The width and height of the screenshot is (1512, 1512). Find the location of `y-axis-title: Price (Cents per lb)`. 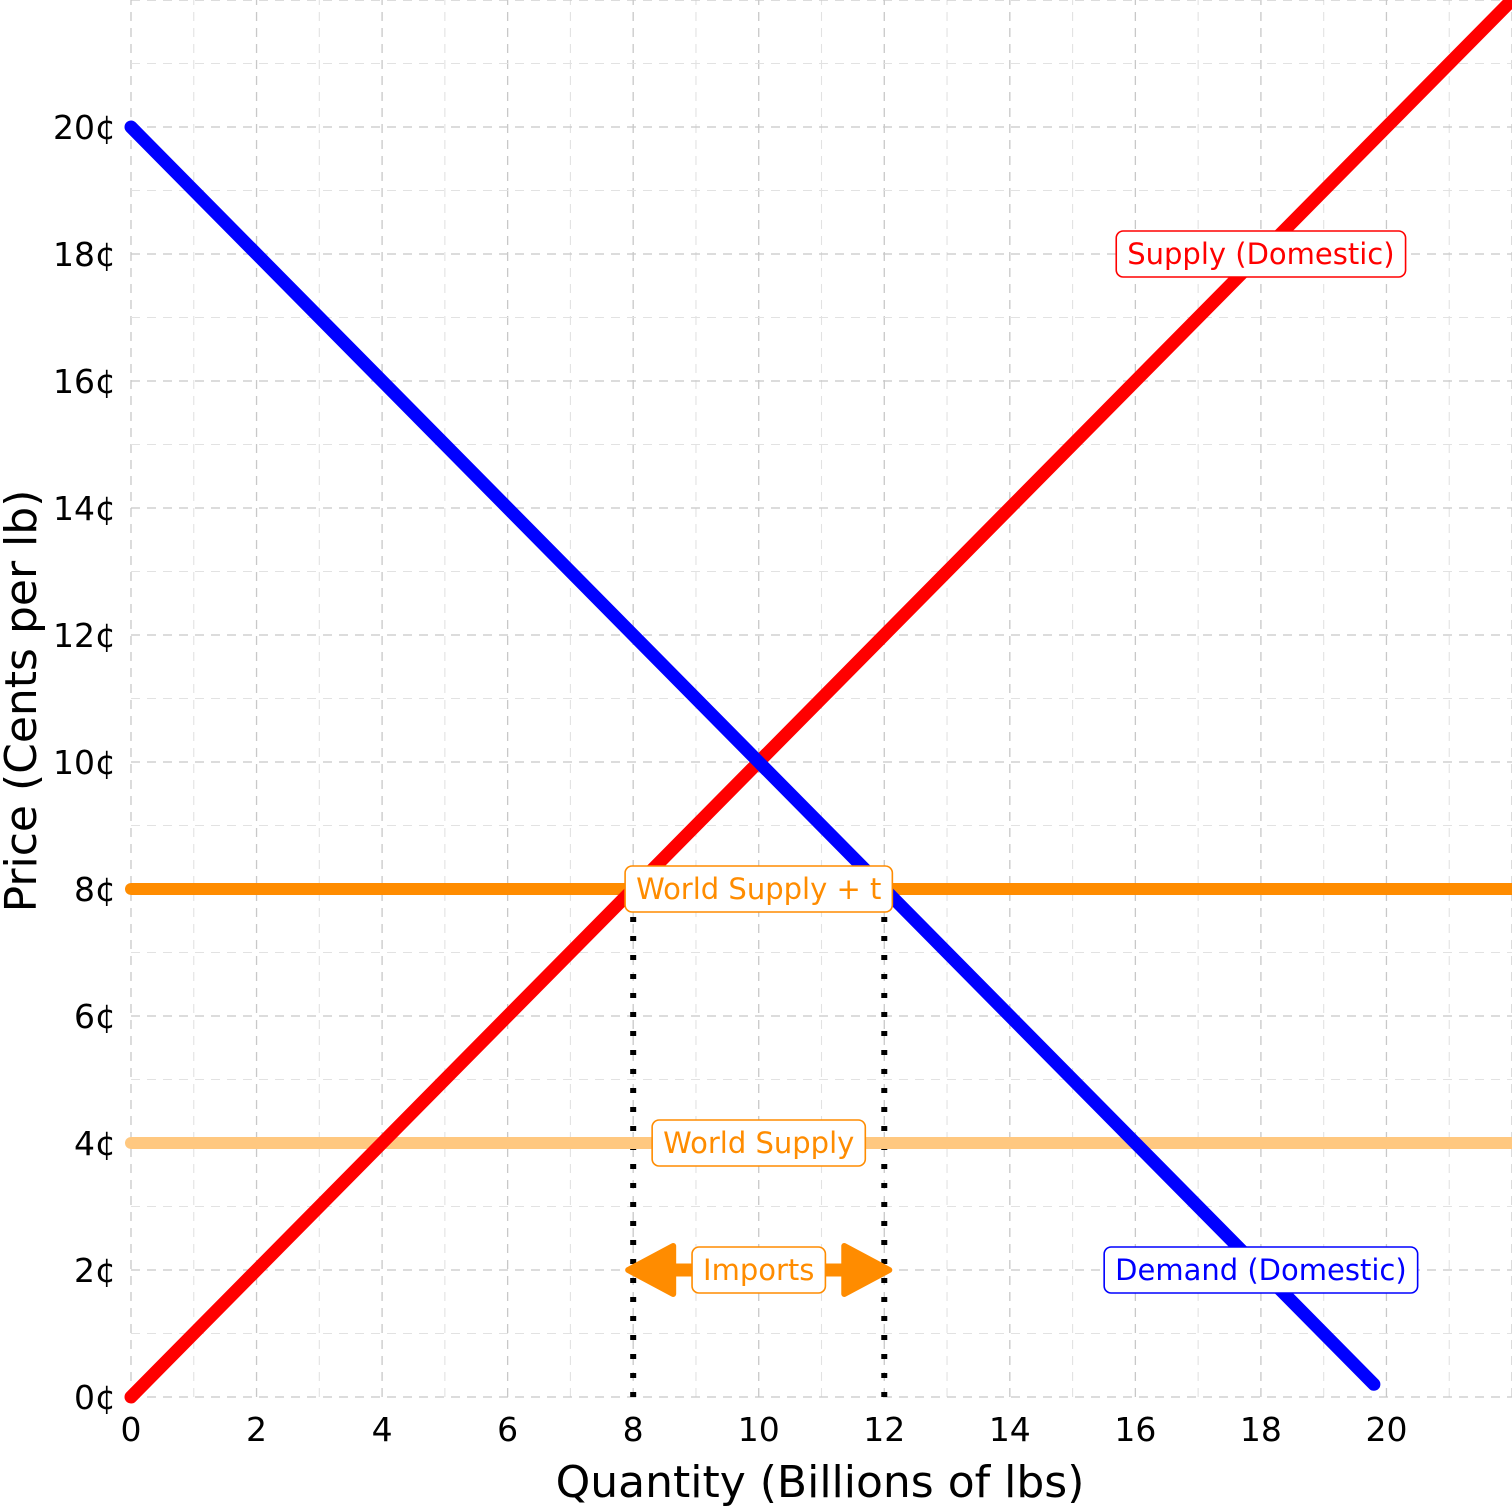

y-axis-title: Price (Cents per lb) is located at coordinates (23, 701).